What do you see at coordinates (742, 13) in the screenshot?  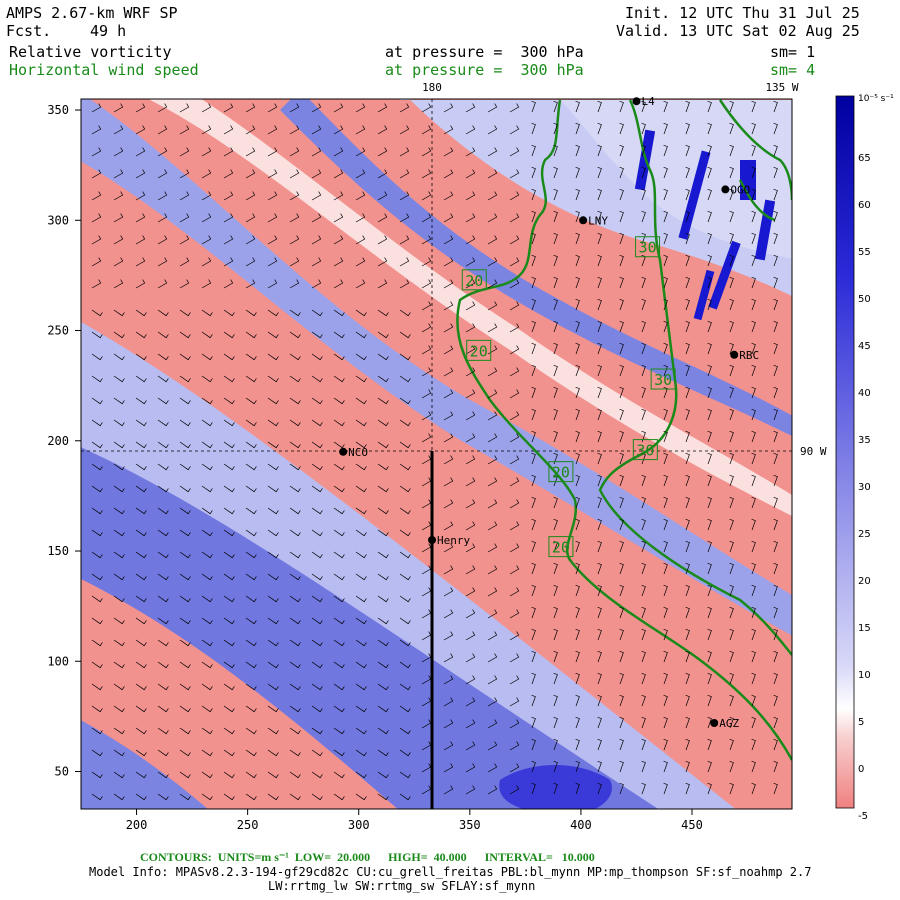 I see `init-time: Init. 12 UTC Thu 31 Jul 25` at bounding box center [742, 13].